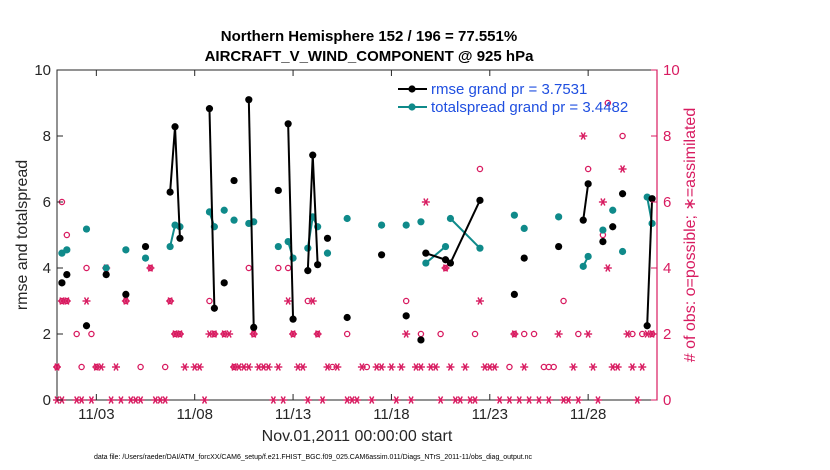 The image size is (830, 470). I want to click on y-tick-label: 2, so click(47, 334).